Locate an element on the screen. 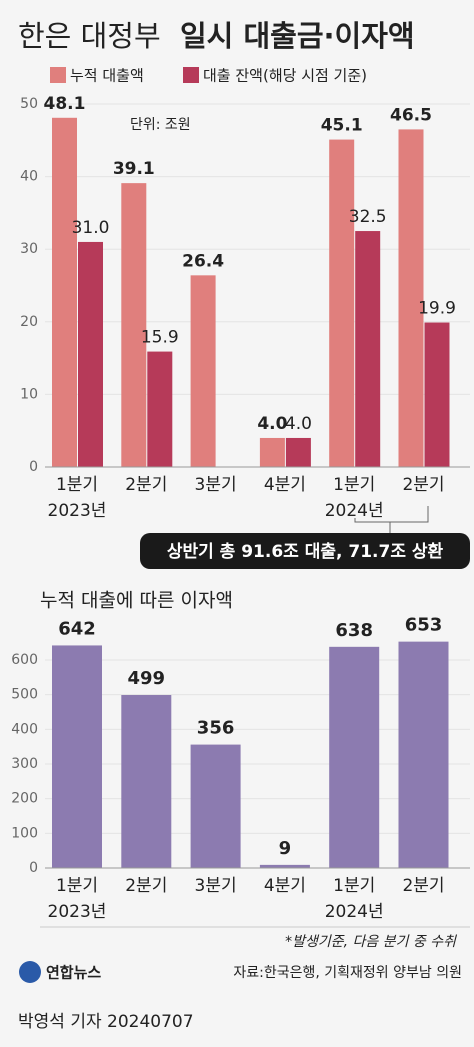  value-label: 26.4 is located at coordinates (203, 261).